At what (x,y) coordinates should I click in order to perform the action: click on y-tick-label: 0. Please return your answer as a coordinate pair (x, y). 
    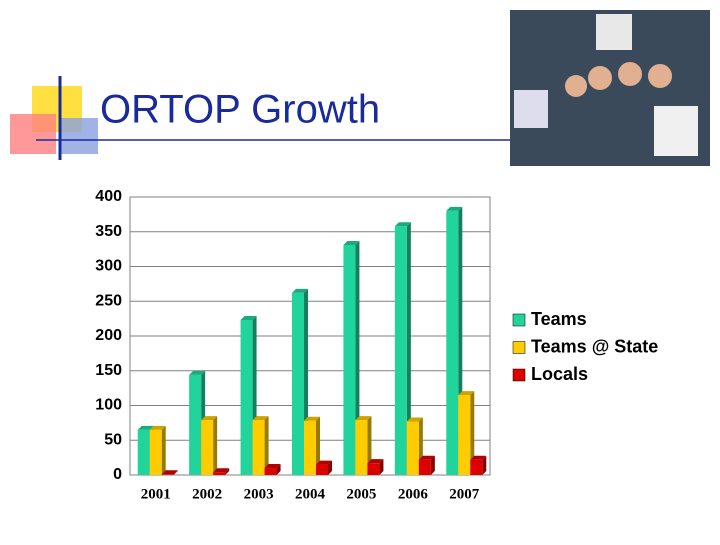
    Looking at the image, I should click on (117, 474).